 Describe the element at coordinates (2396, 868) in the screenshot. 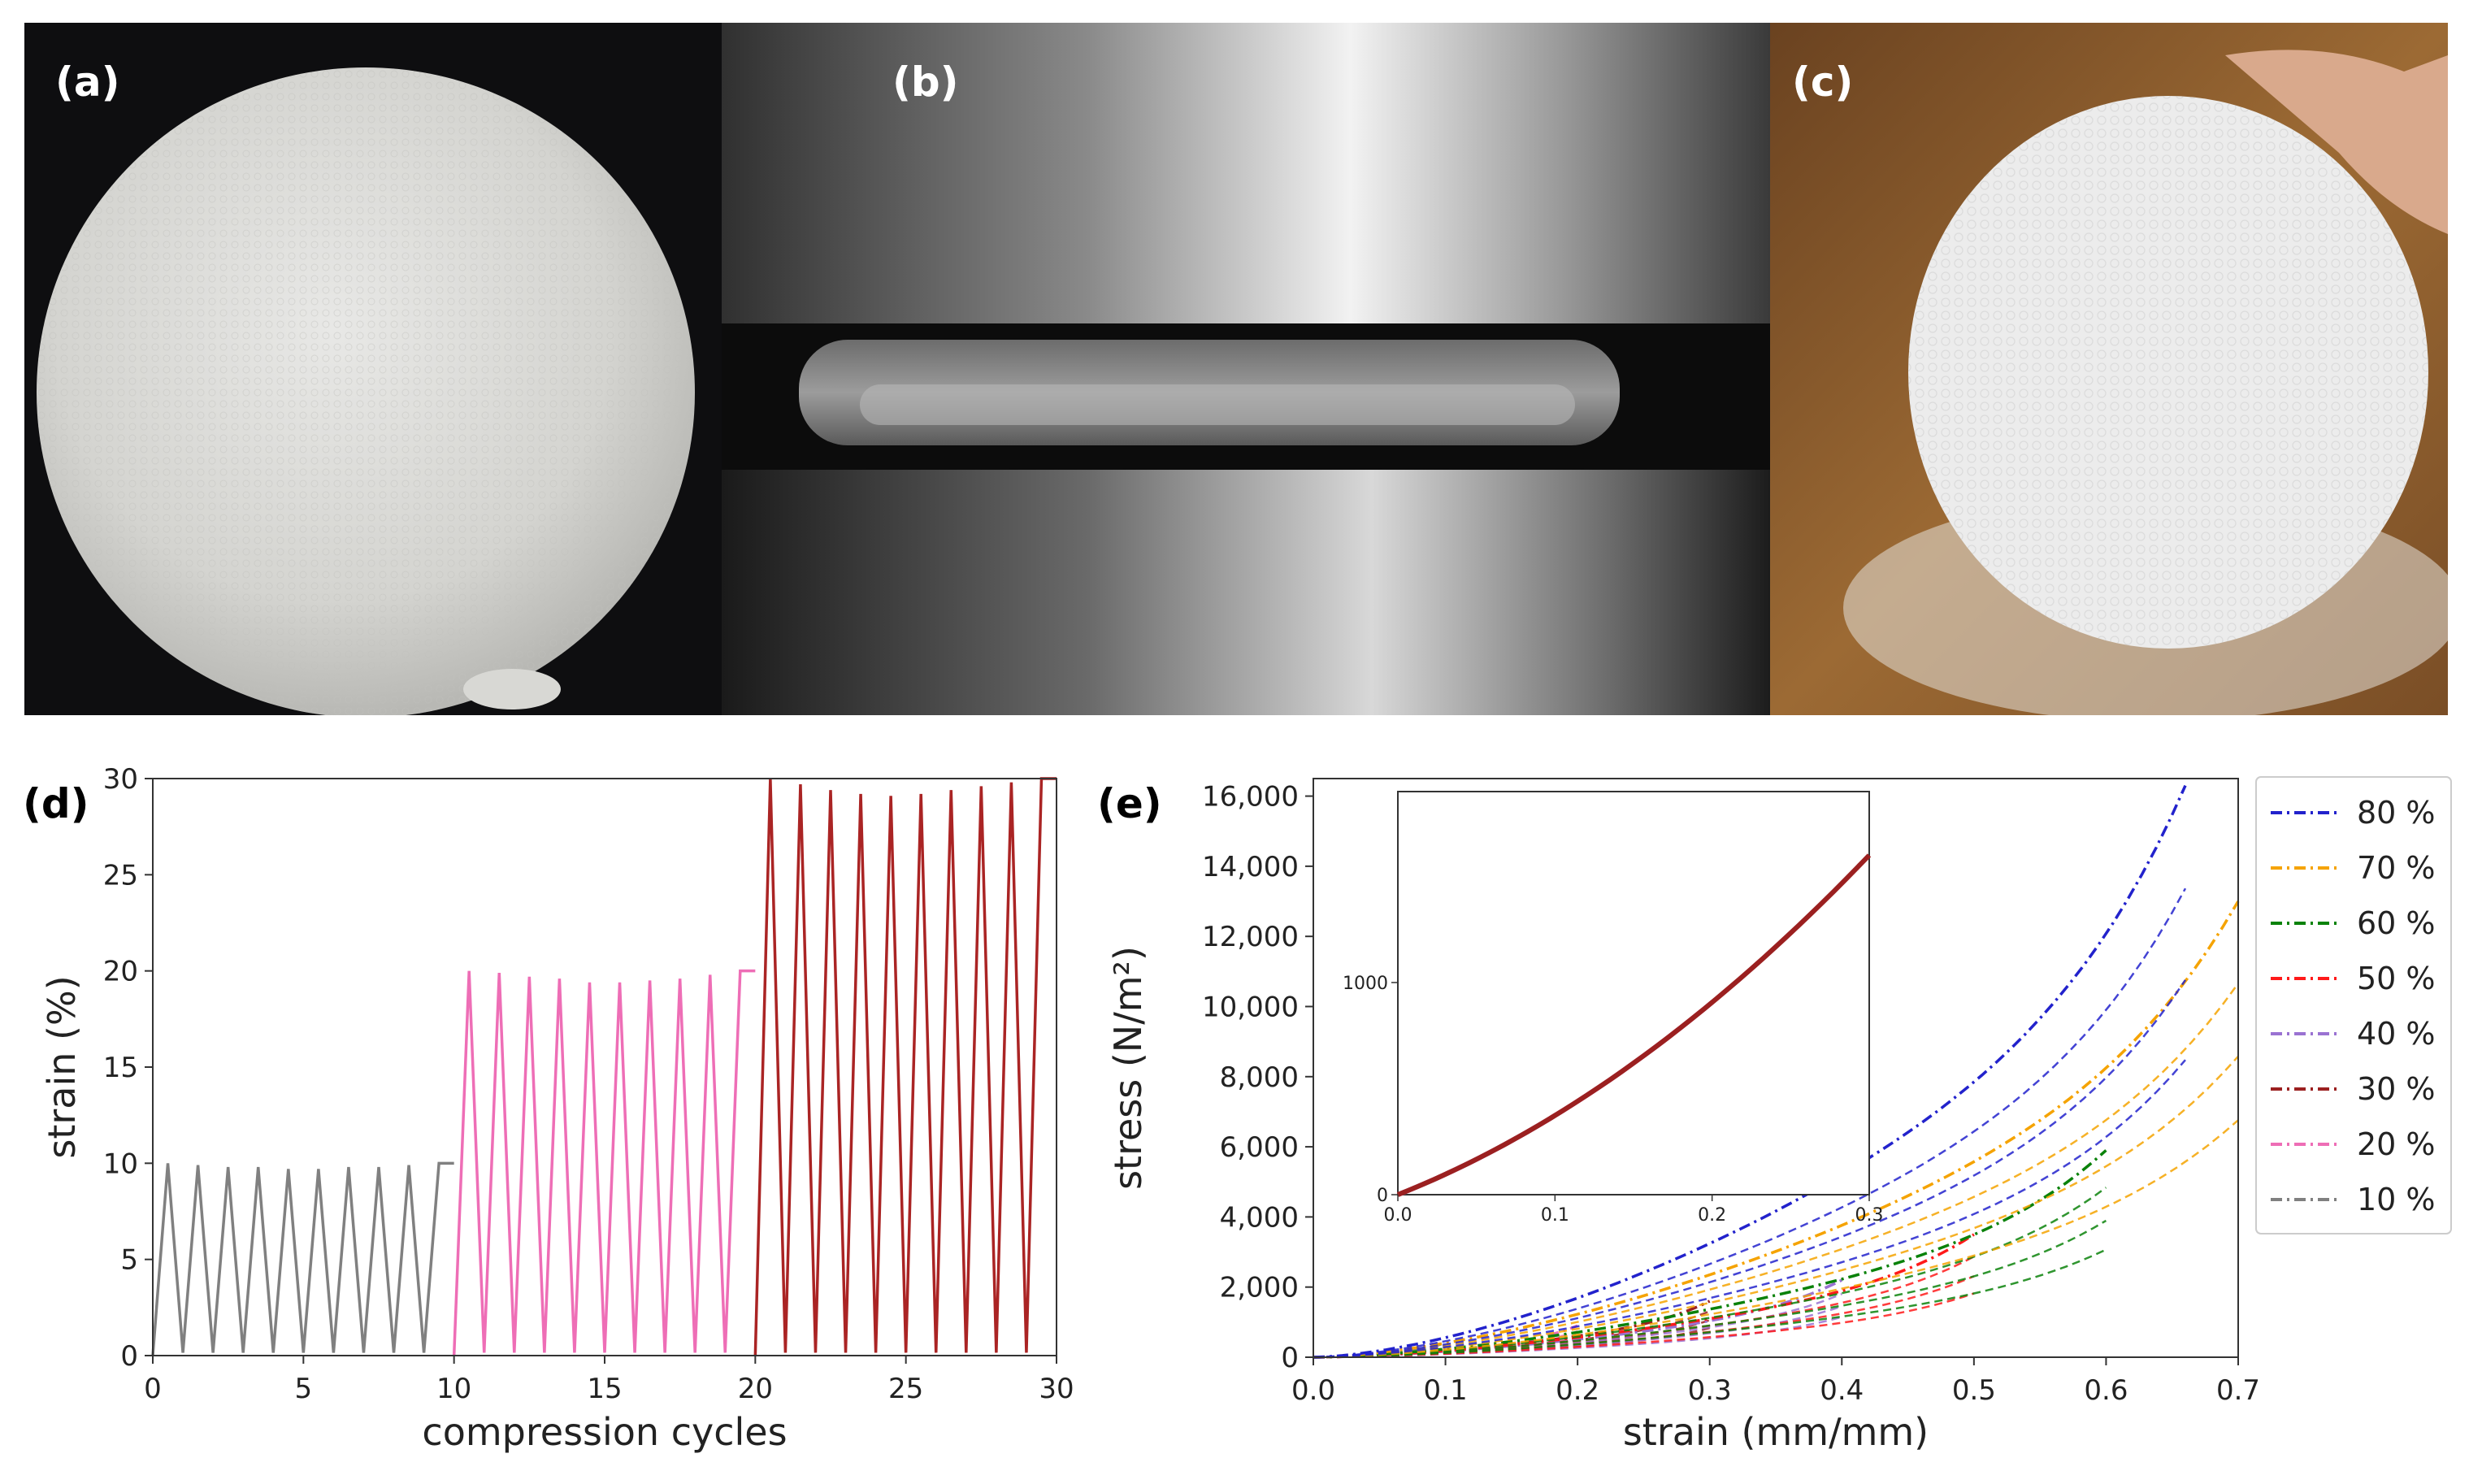

I see `legend-label-1: 70 %` at that location.